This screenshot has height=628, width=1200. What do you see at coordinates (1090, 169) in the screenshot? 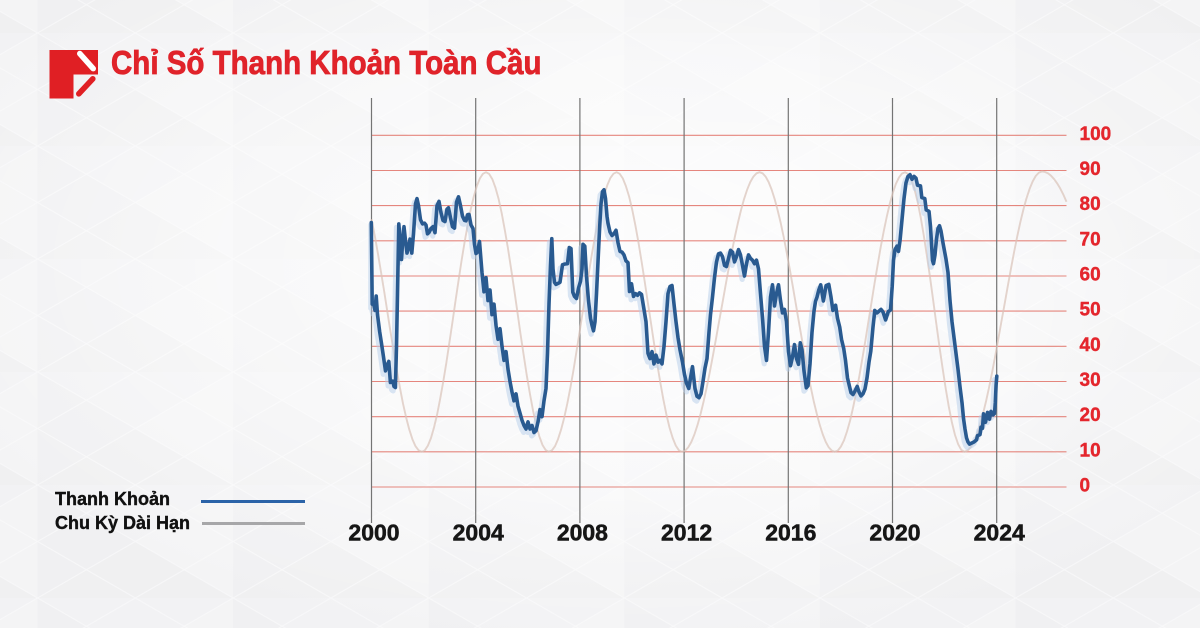
I see `svg-text: 90` at bounding box center [1090, 169].